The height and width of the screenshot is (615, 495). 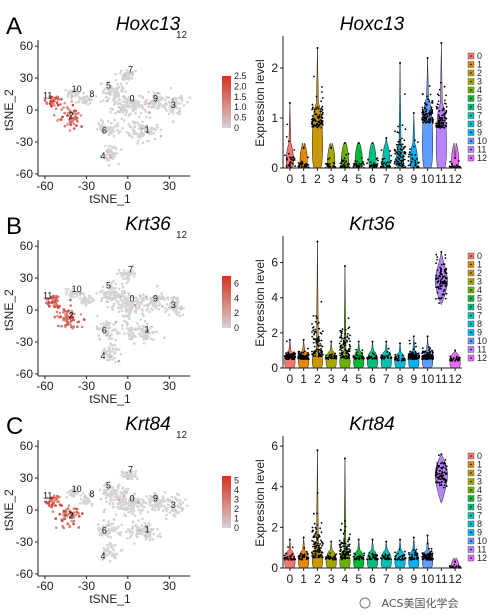 What do you see at coordinates (413, 179) in the screenshot?
I see `x-tick-label: 9` at bounding box center [413, 179].